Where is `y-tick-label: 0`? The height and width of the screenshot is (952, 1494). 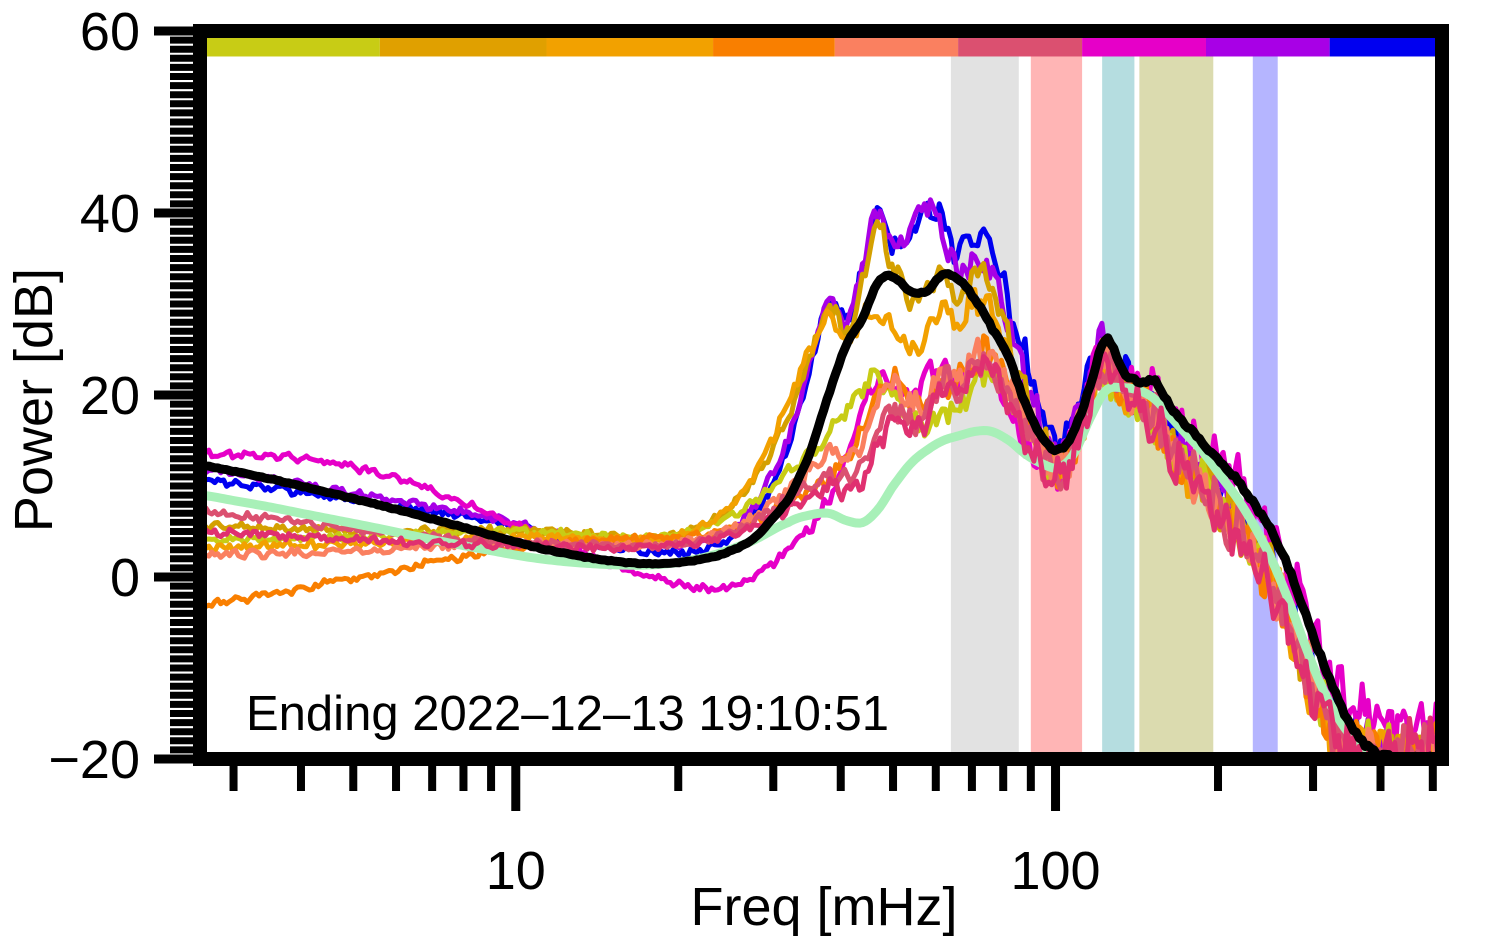 y-tick-label: 0 is located at coordinates (125, 578).